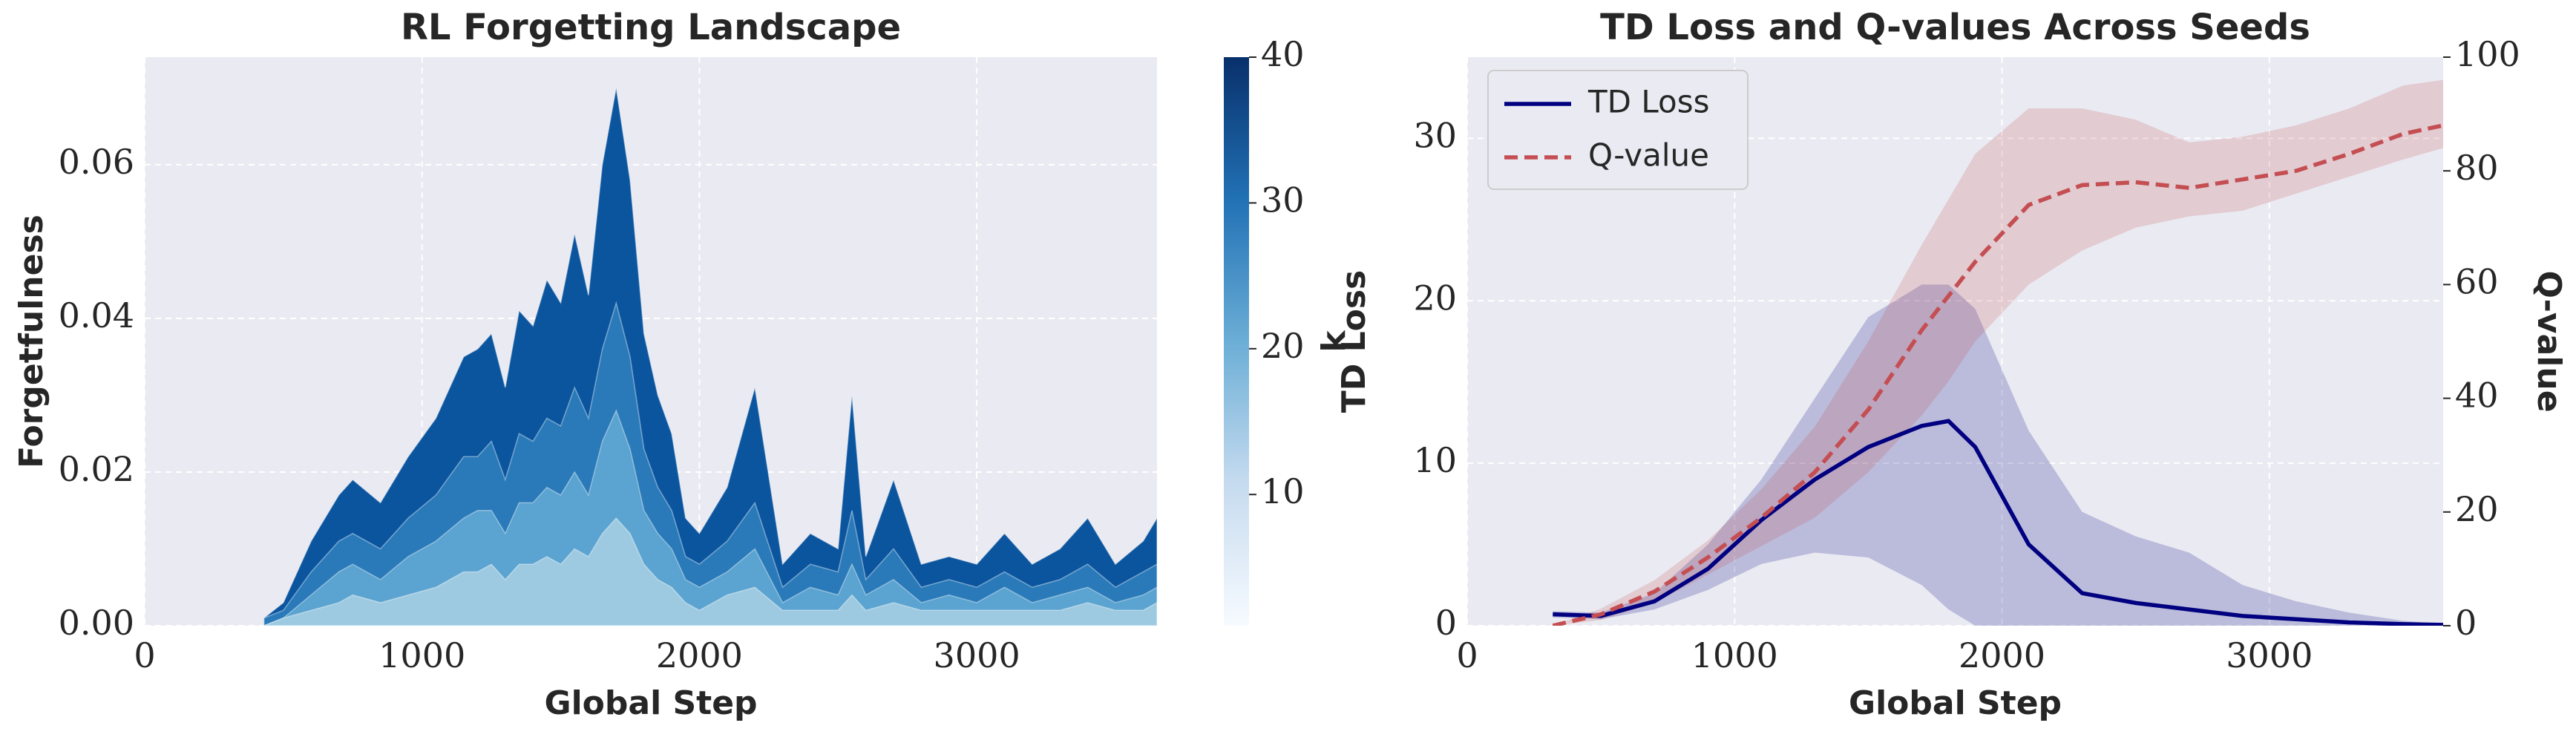  I want to click on area-layer, so click(710, 571).